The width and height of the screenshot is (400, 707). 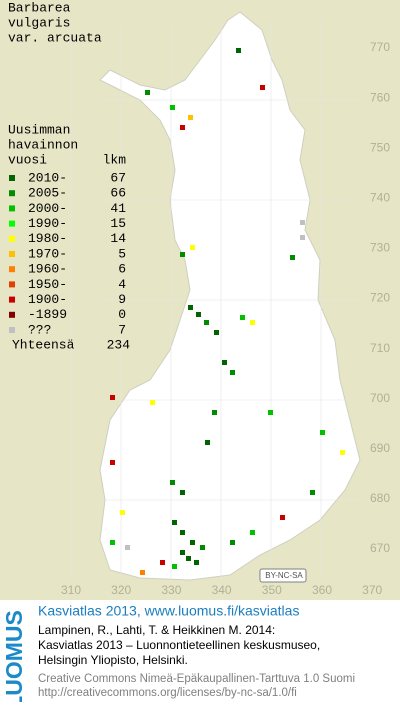 What do you see at coordinates (272, 590) in the screenshot?
I see `x-label: 350` at bounding box center [272, 590].